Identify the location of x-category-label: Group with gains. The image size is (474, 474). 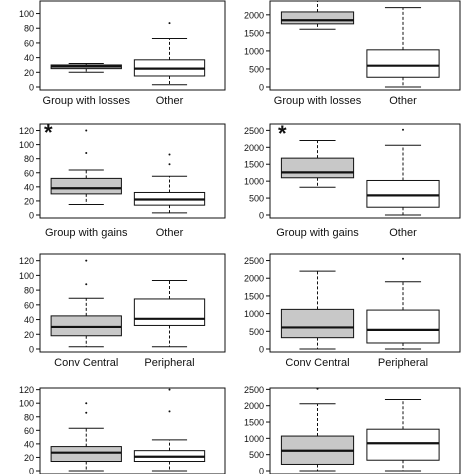
(86, 233).